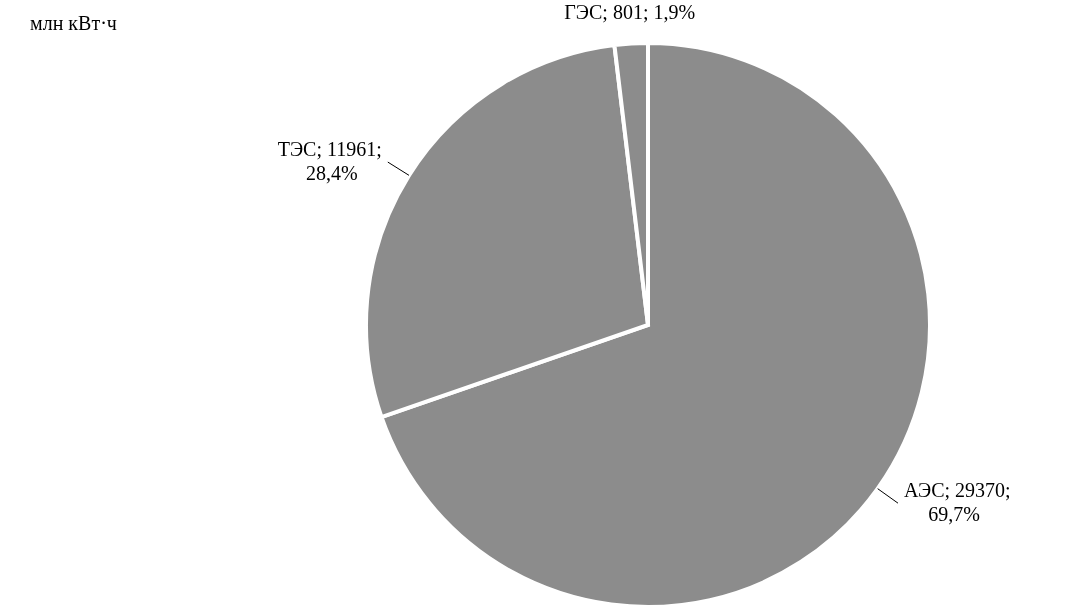  I want to click on text: млн кВт·ч, so click(73, 23).